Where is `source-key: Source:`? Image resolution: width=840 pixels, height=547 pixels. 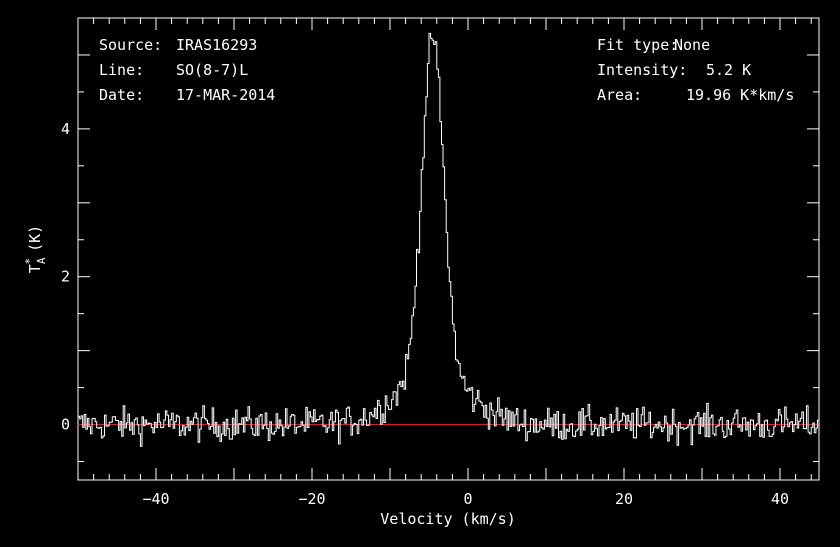
source-key: Source: is located at coordinates (130, 45).